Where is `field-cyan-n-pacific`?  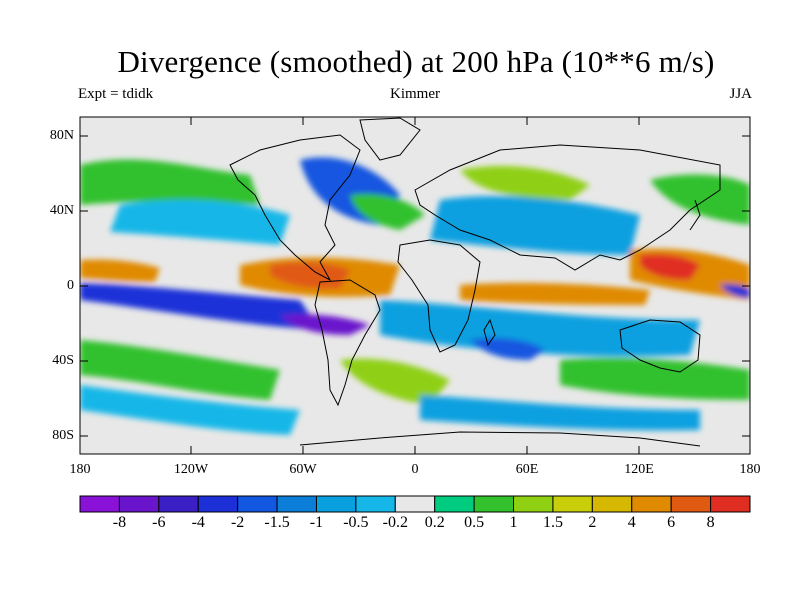 field-cyan-n-pacific is located at coordinates (200, 222).